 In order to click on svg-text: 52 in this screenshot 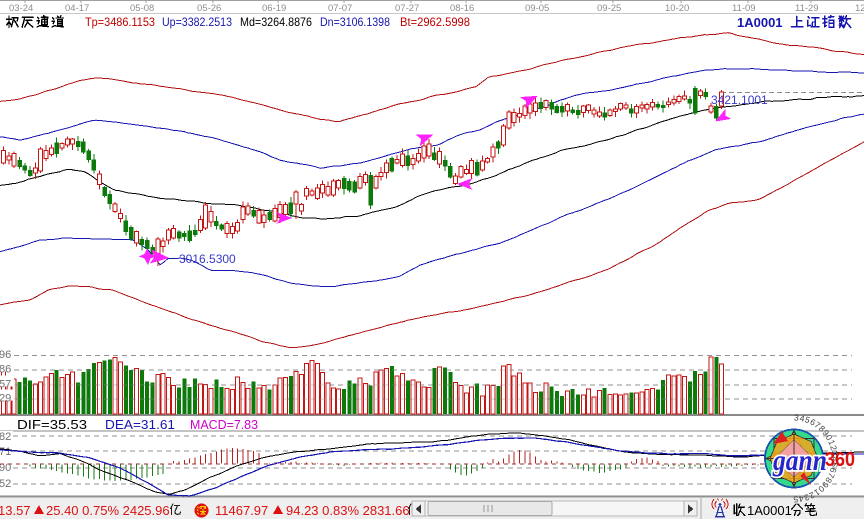, I will do `click(5, 484)`.